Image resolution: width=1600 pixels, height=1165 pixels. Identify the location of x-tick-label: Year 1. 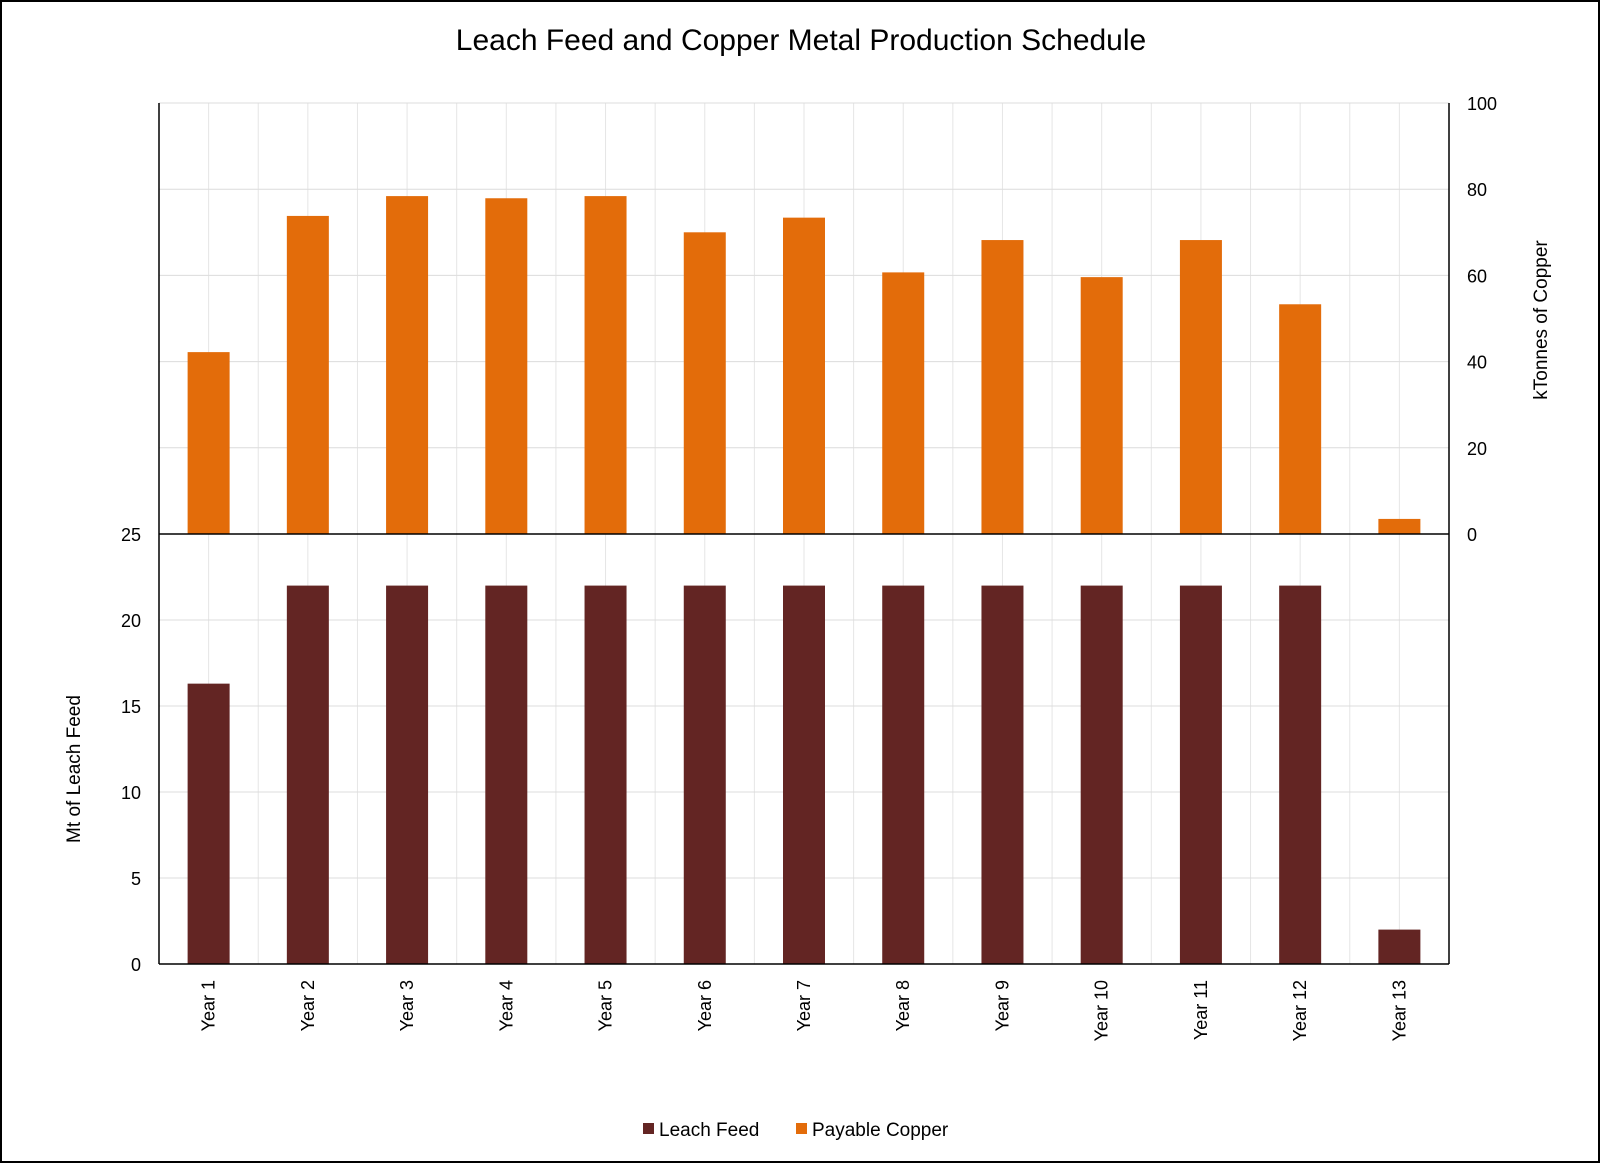
(209, 1005).